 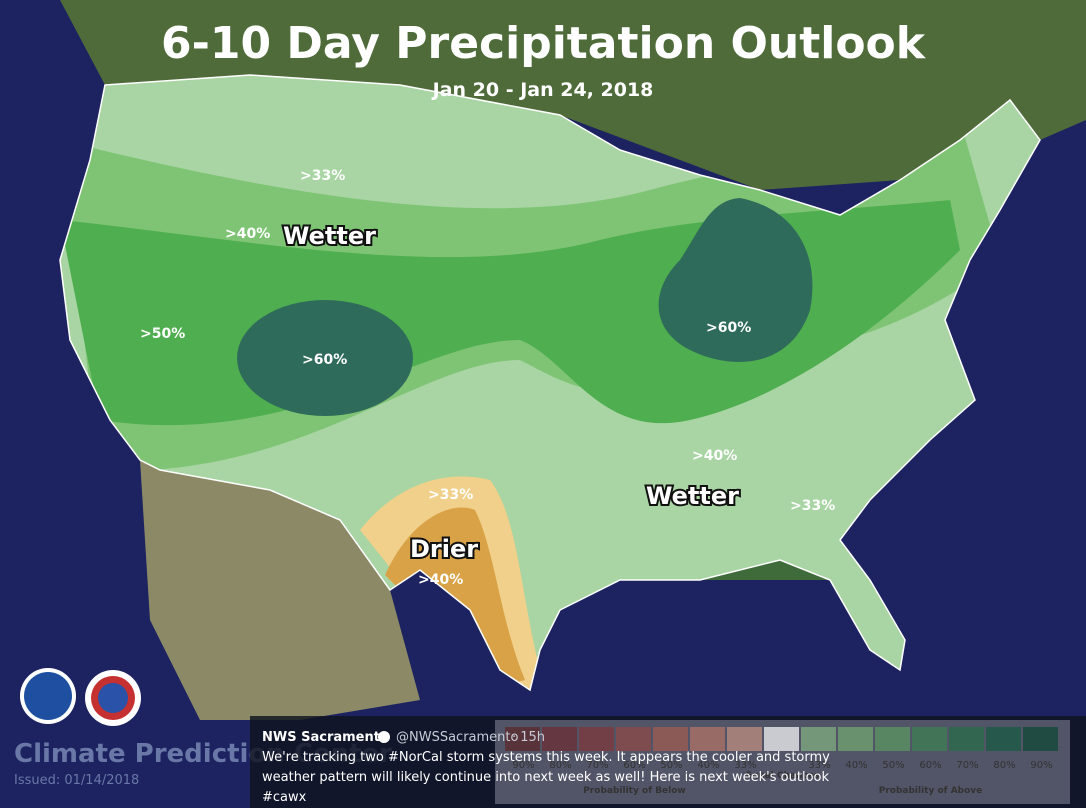 What do you see at coordinates (528, 737) in the screenshot?
I see `tweet-time: · 15h` at bounding box center [528, 737].